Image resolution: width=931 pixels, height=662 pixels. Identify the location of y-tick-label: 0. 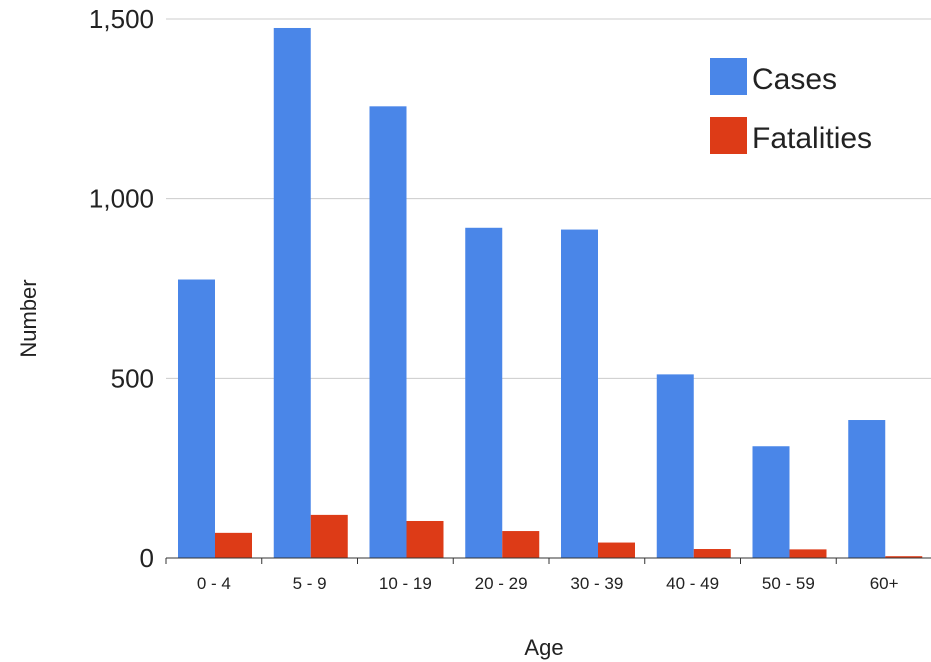
(147, 558).